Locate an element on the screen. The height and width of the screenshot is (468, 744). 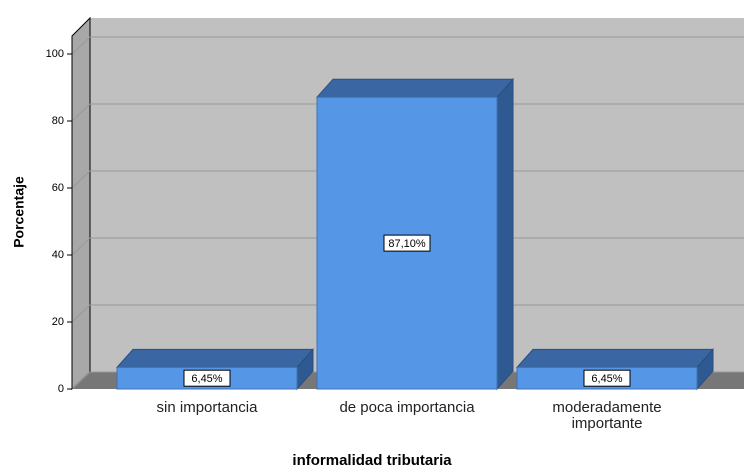
y-axis-label: Porcentaje is located at coordinates (19, 212).